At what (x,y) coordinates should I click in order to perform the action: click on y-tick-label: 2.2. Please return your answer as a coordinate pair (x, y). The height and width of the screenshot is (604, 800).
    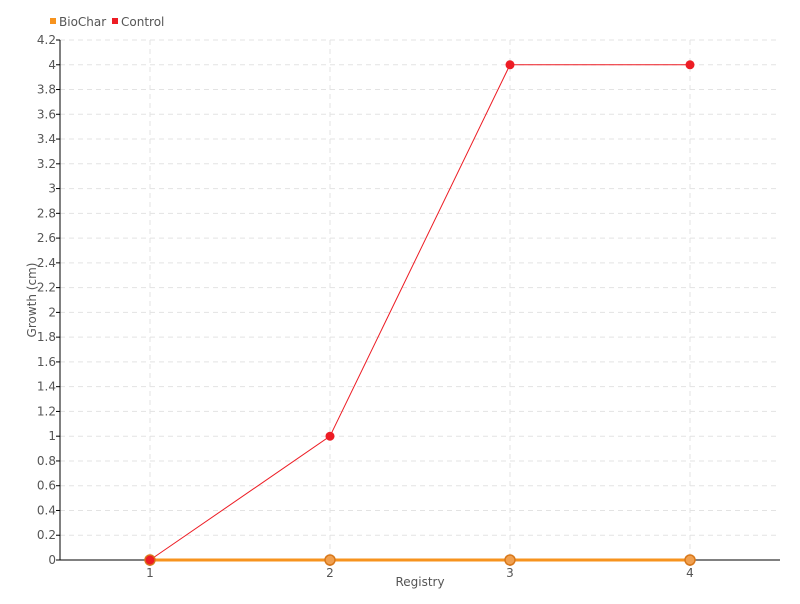
    Looking at the image, I should click on (46, 288).